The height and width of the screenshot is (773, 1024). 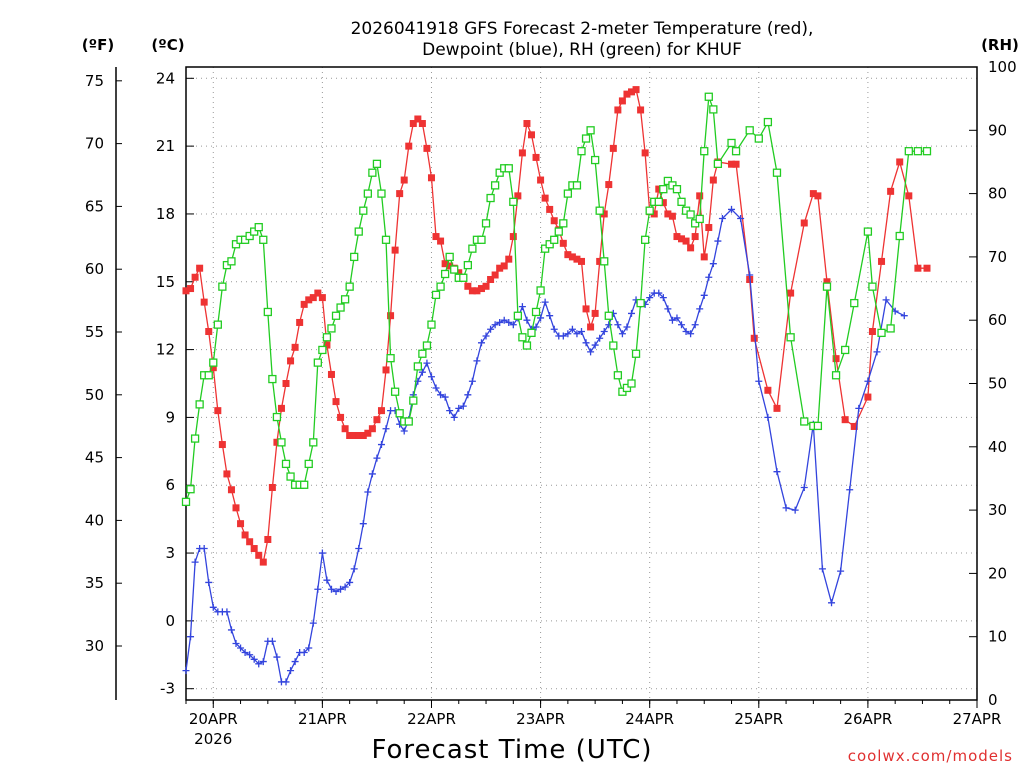 I want to click on fahrenheit-tick-label: 45, so click(x=94, y=458).